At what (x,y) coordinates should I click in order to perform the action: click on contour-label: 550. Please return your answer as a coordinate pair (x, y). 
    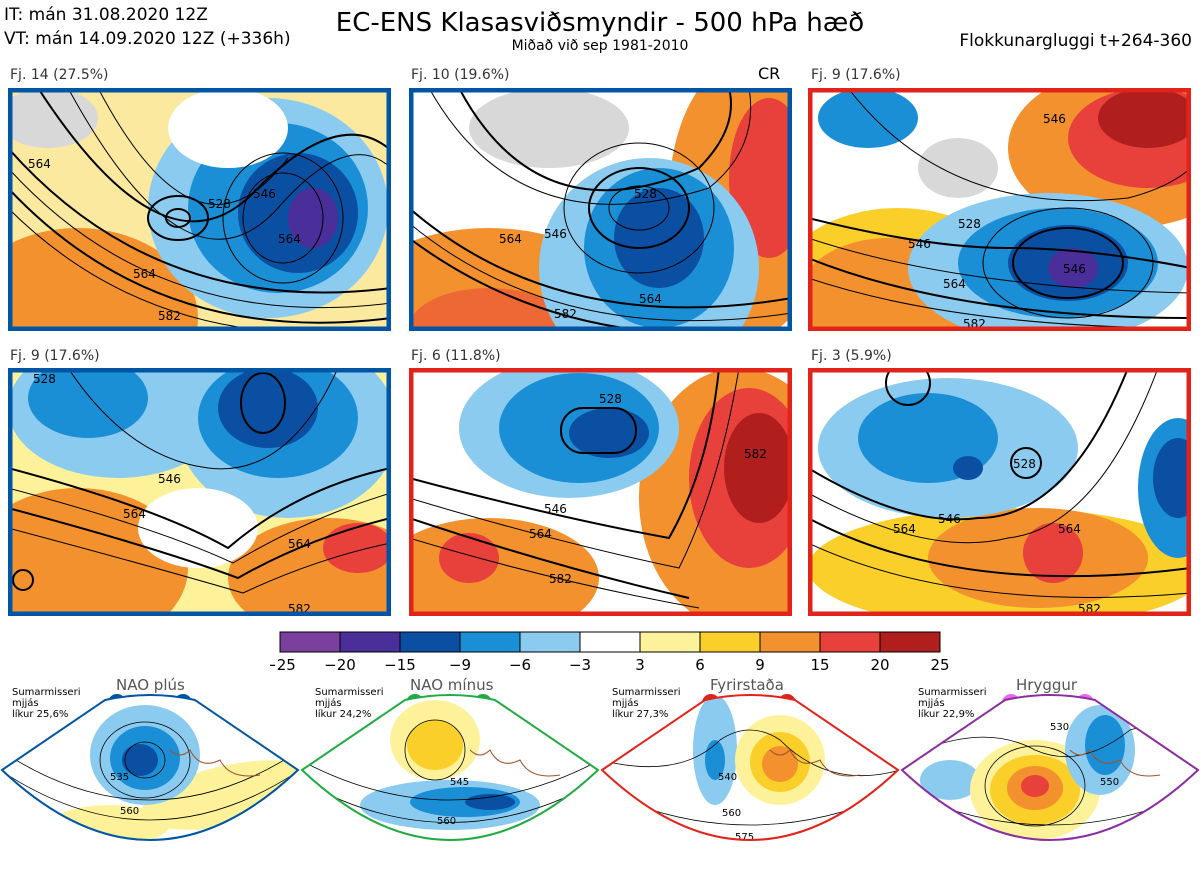
    Looking at the image, I should click on (1109, 782).